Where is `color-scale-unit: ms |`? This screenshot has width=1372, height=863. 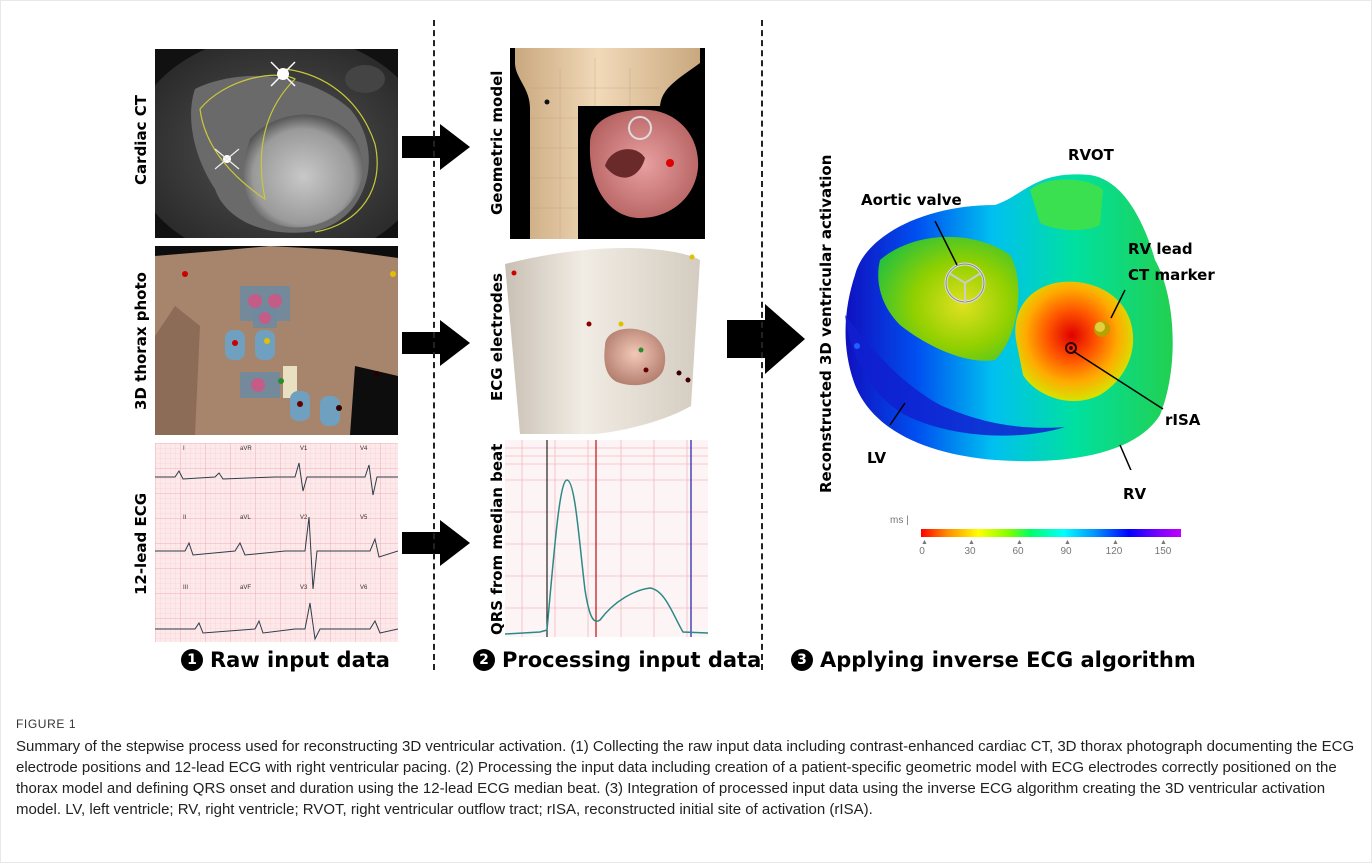 color-scale-unit: ms | is located at coordinates (899, 520).